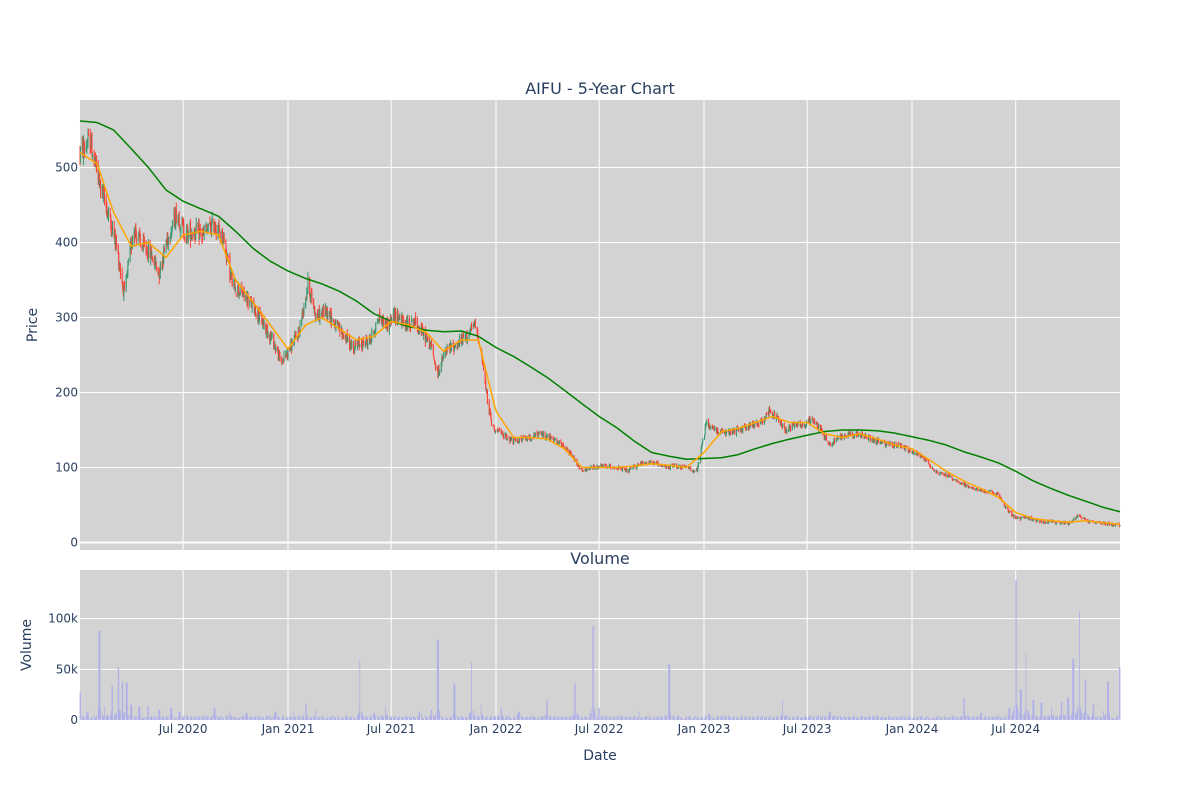 Image resolution: width=1200 pixels, height=800 pixels. I want to click on date-x-tick-label: Jul 2021, so click(391, 729).